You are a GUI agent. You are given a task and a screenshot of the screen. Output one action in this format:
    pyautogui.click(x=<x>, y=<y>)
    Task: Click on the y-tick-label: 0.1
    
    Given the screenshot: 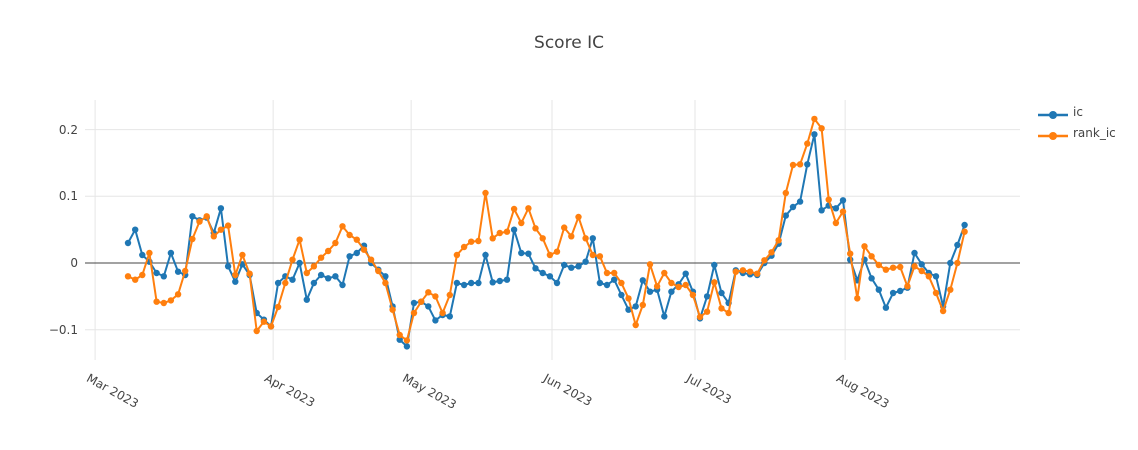 What is the action you would take?
    pyautogui.click(x=68, y=196)
    